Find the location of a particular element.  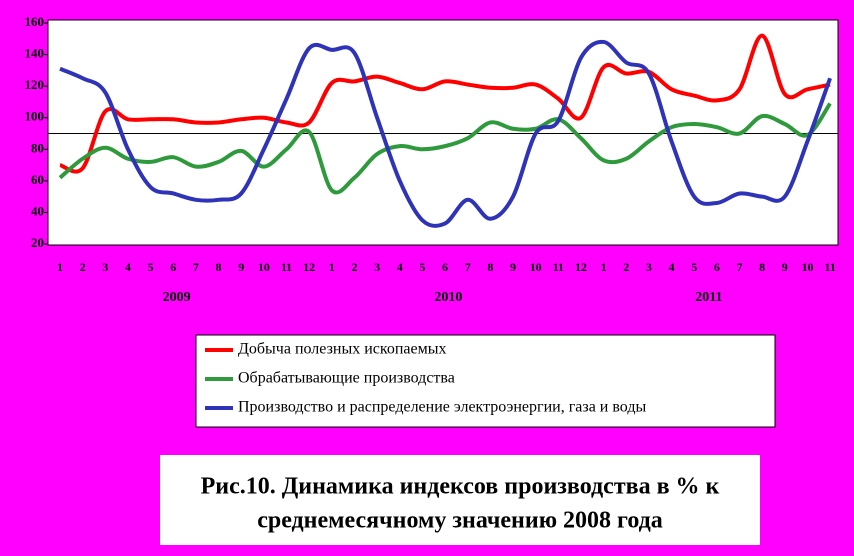

y-tick-label: 60 is located at coordinates (37, 179).